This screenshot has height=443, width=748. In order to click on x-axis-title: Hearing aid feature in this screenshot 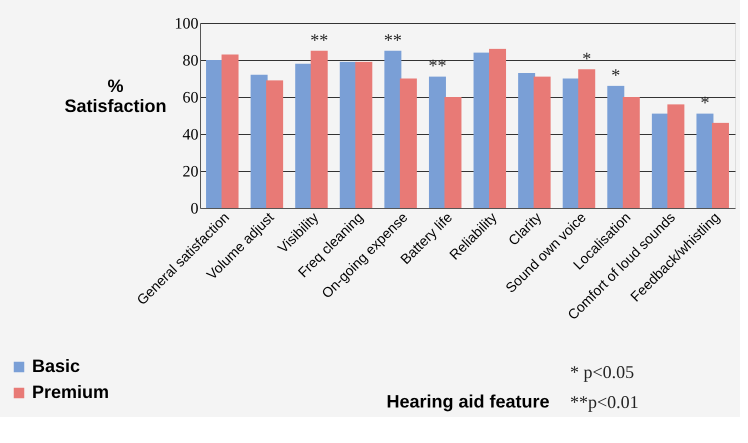, I will do `click(468, 402)`.